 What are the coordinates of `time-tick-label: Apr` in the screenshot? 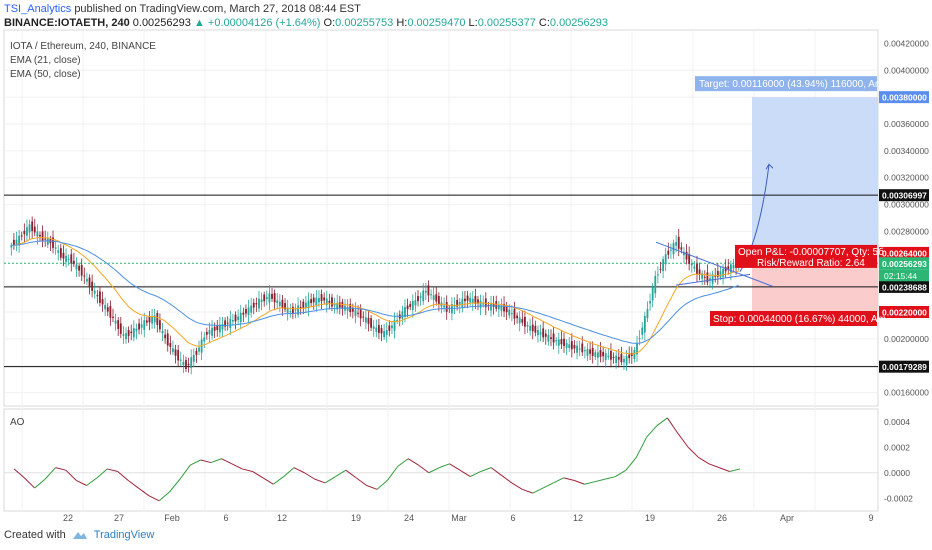 It's located at (787, 518).